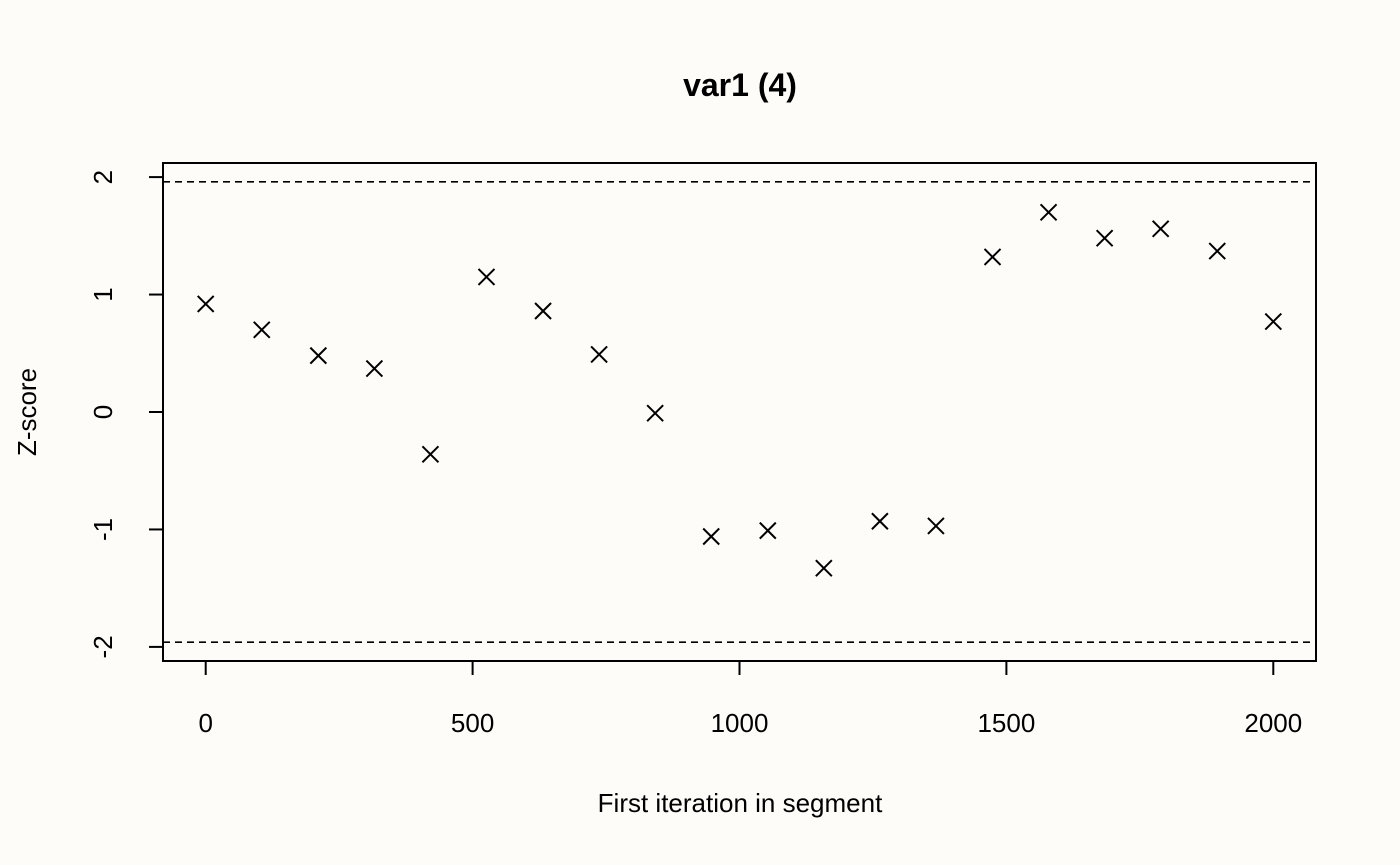 The height and width of the screenshot is (865, 1400). What do you see at coordinates (1273, 723) in the screenshot?
I see `x-tick-label: 2000` at bounding box center [1273, 723].